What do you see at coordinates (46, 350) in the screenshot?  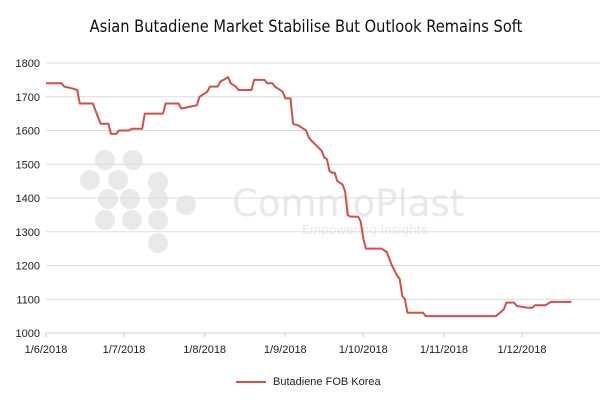 I see `x-tick-label: 1/6/2018` at bounding box center [46, 350].